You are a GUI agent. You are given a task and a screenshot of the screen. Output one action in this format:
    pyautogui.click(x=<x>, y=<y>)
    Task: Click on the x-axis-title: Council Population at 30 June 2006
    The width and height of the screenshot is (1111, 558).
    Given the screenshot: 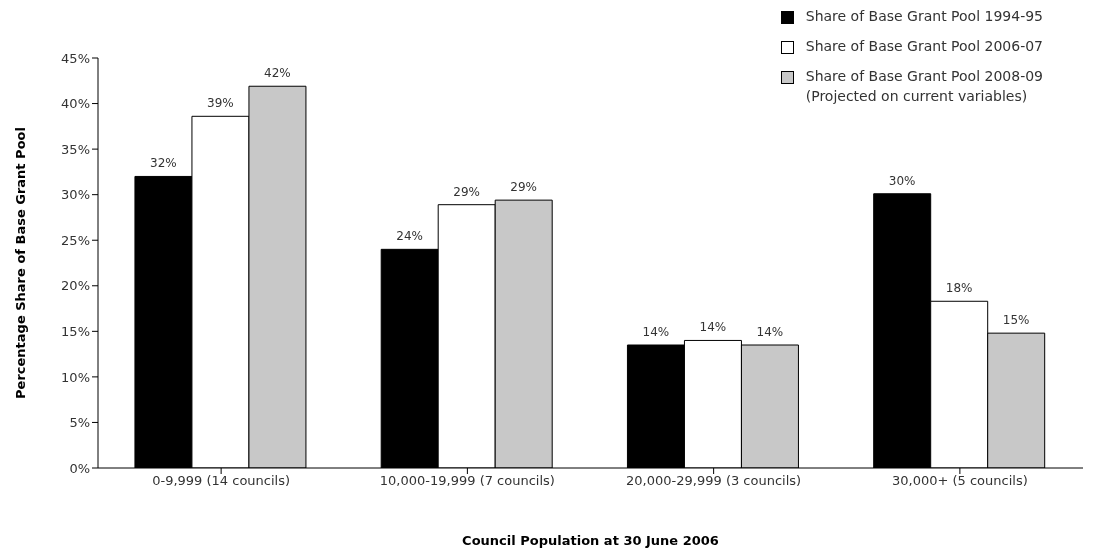 What is the action you would take?
    pyautogui.click(x=590, y=541)
    